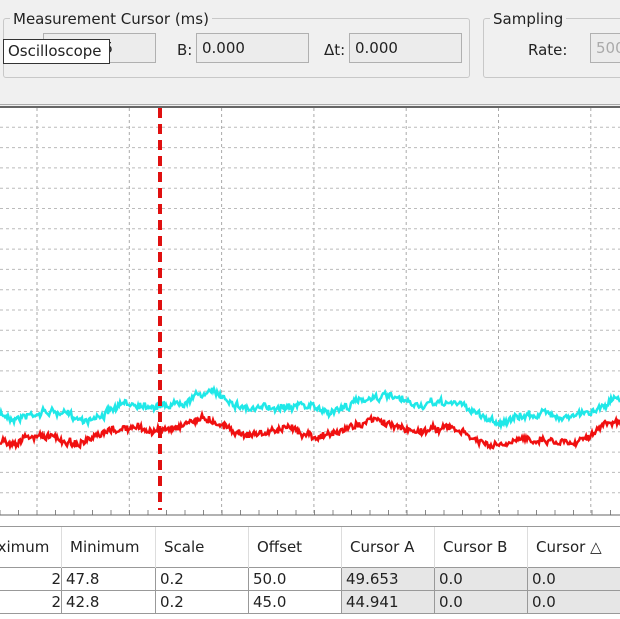  I want to click on table-cell: 44.941, so click(388, 602).